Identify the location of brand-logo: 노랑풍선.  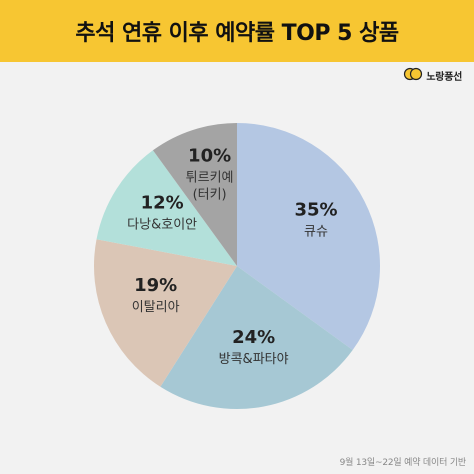
(432, 75).